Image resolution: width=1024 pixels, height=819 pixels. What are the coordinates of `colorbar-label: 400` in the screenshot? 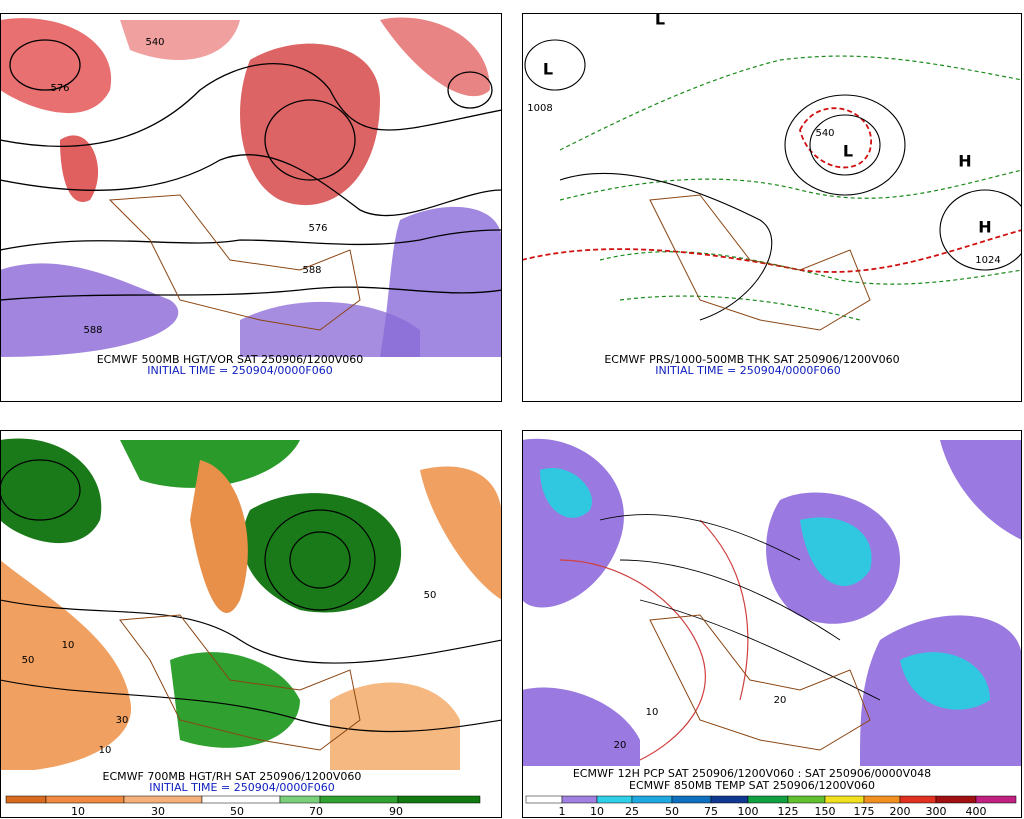 It's located at (976, 811).